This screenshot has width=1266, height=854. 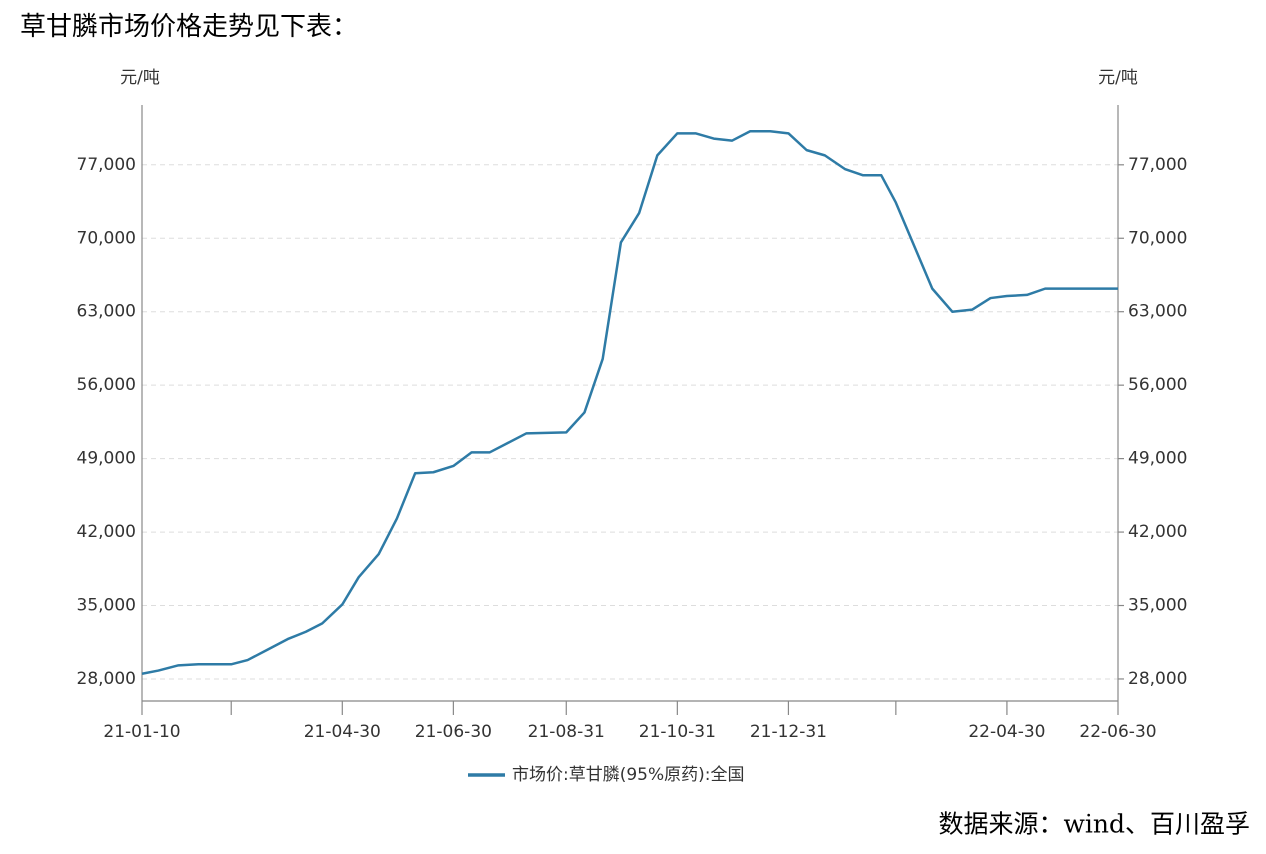 I want to click on x-tick-label: 21-10-31, so click(x=677, y=732).